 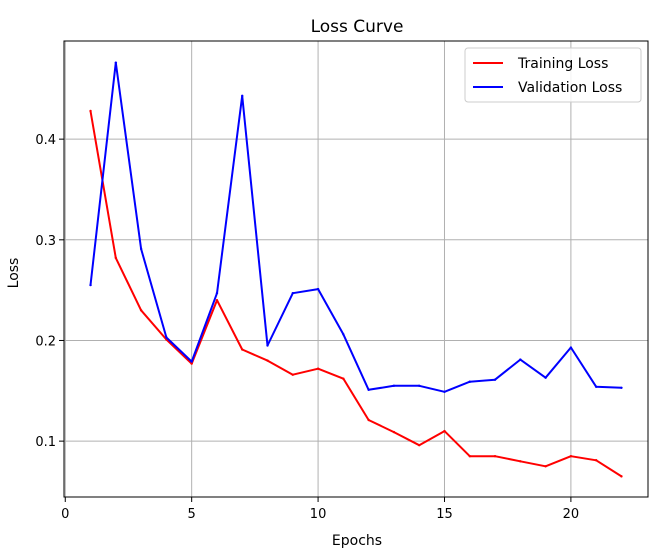 What do you see at coordinates (45, 140) in the screenshot?
I see `y-tick-label: 0.4` at bounding box center [45, 140].